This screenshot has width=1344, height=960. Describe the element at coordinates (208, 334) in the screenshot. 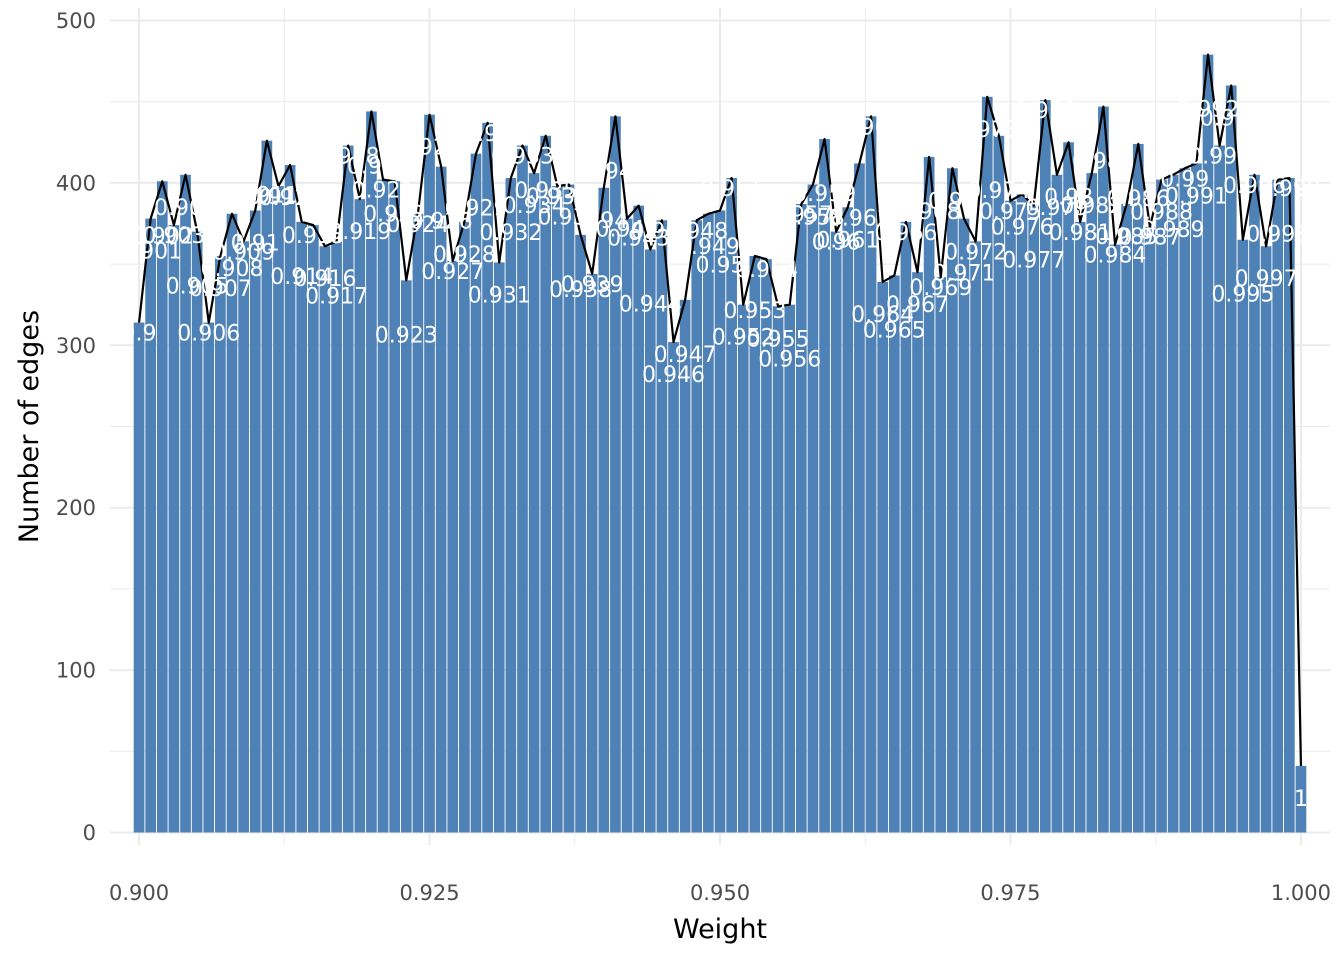

I see `bar-data-label: 0.906` at that location.